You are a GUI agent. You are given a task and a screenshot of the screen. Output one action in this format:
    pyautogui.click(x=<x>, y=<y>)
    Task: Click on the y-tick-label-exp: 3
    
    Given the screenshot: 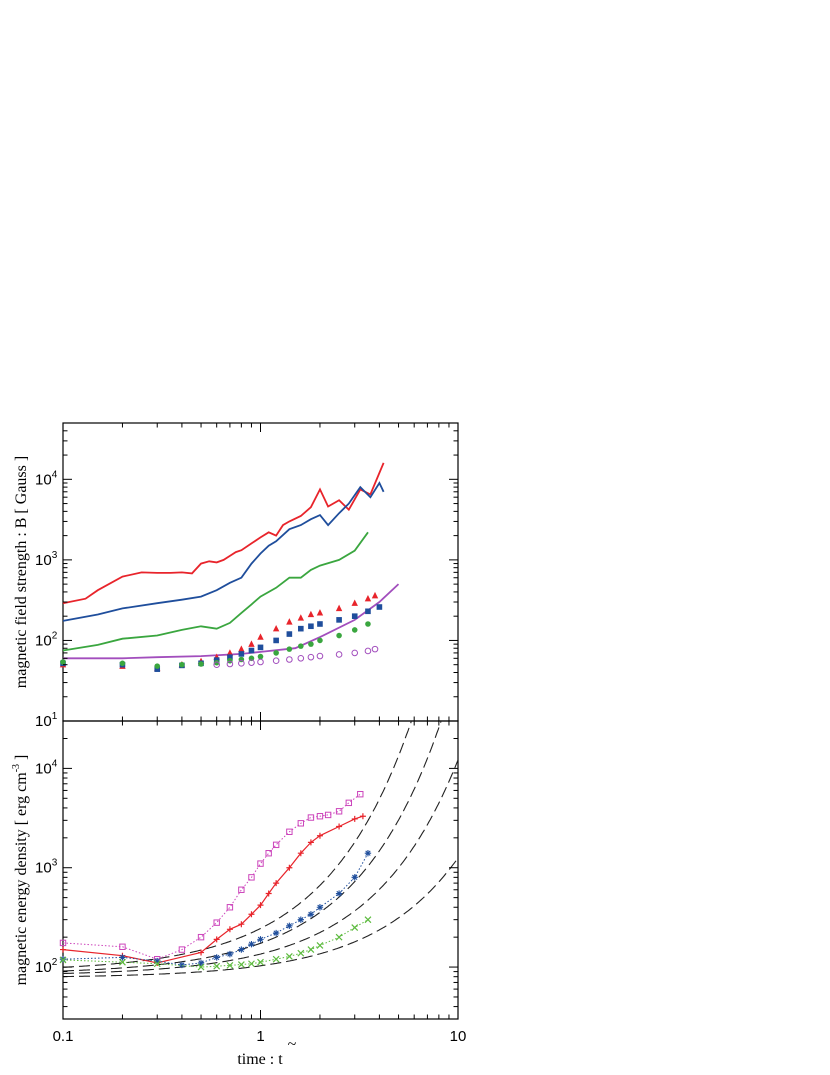 What is the action you would take?
    pyautogui.click(x=55, y=863)
    